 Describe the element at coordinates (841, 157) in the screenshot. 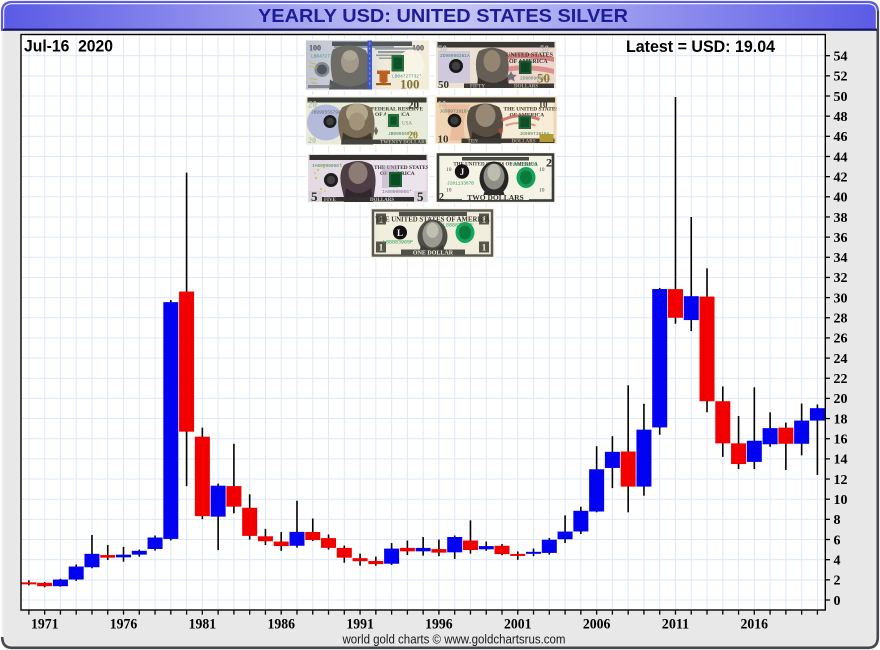

I see `svg-text: 44` at that location.